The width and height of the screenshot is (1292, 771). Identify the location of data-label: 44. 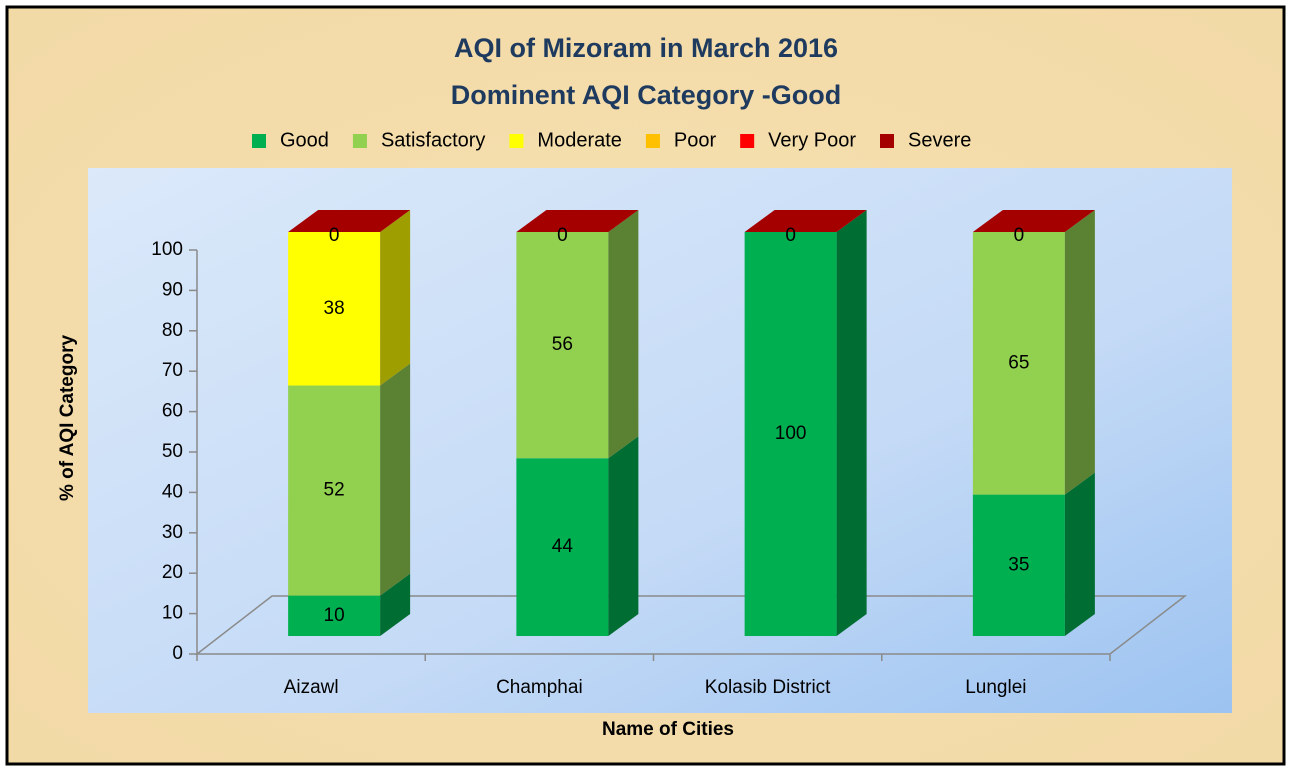
(563, 546).